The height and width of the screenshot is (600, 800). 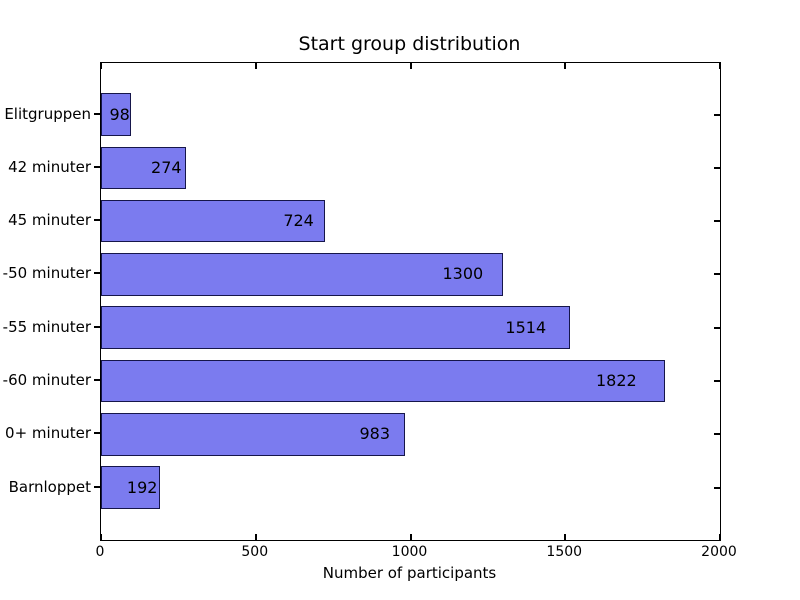 What do you see at coordinates (47, 113) in the screenshot?
I see `y-tick-label: Elitgruppen` at bounding box center [47, 113].